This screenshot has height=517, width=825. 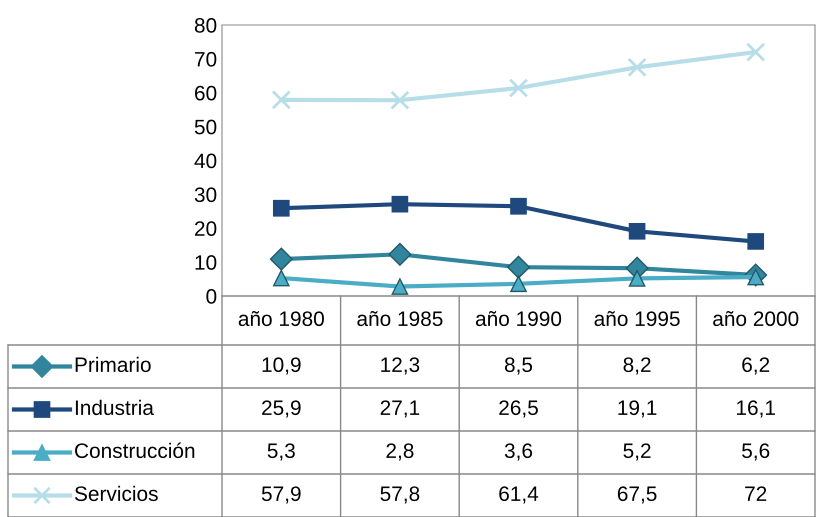 I want to click on data-label: 5,2, so click(x=637, y=452).